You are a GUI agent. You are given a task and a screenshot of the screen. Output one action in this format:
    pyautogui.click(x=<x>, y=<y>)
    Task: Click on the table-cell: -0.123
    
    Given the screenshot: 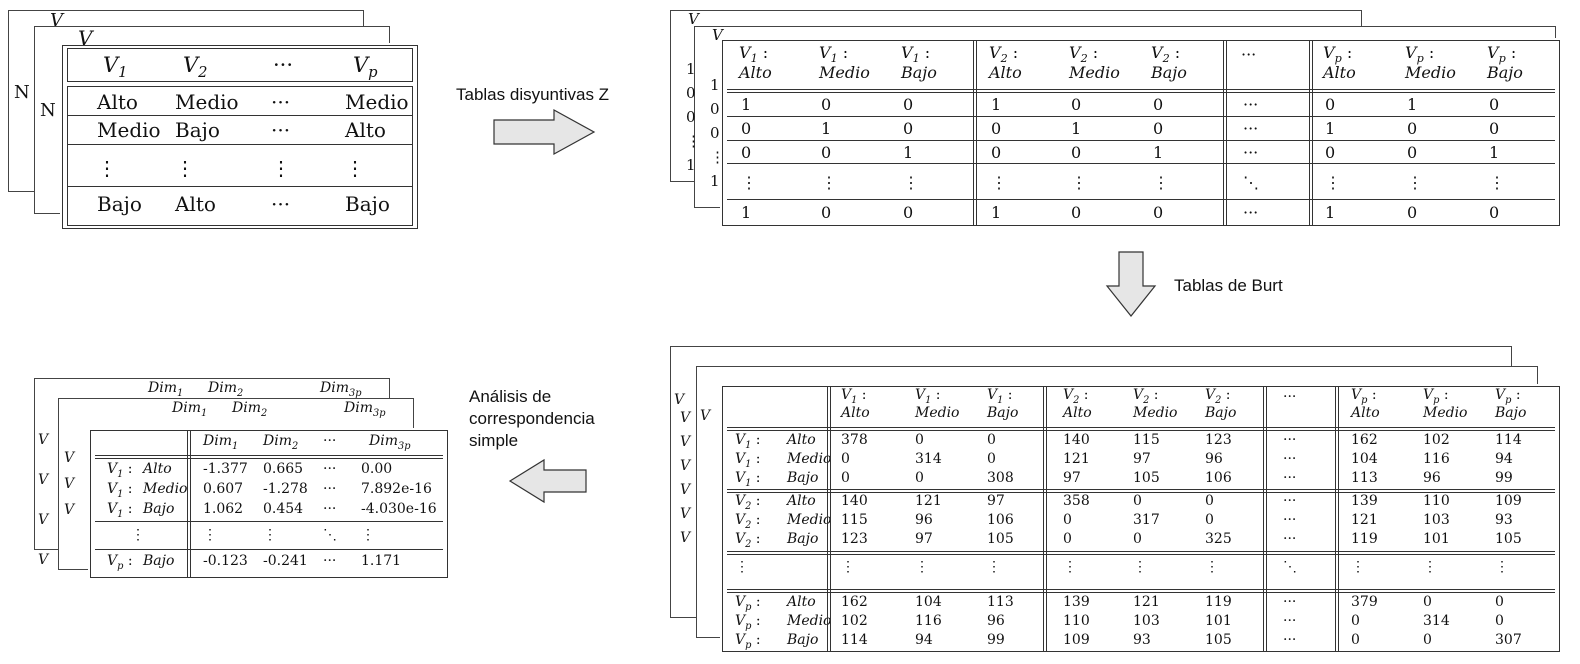 What is the action you would take?
    pyautogui.click(x=225, y=561)
    